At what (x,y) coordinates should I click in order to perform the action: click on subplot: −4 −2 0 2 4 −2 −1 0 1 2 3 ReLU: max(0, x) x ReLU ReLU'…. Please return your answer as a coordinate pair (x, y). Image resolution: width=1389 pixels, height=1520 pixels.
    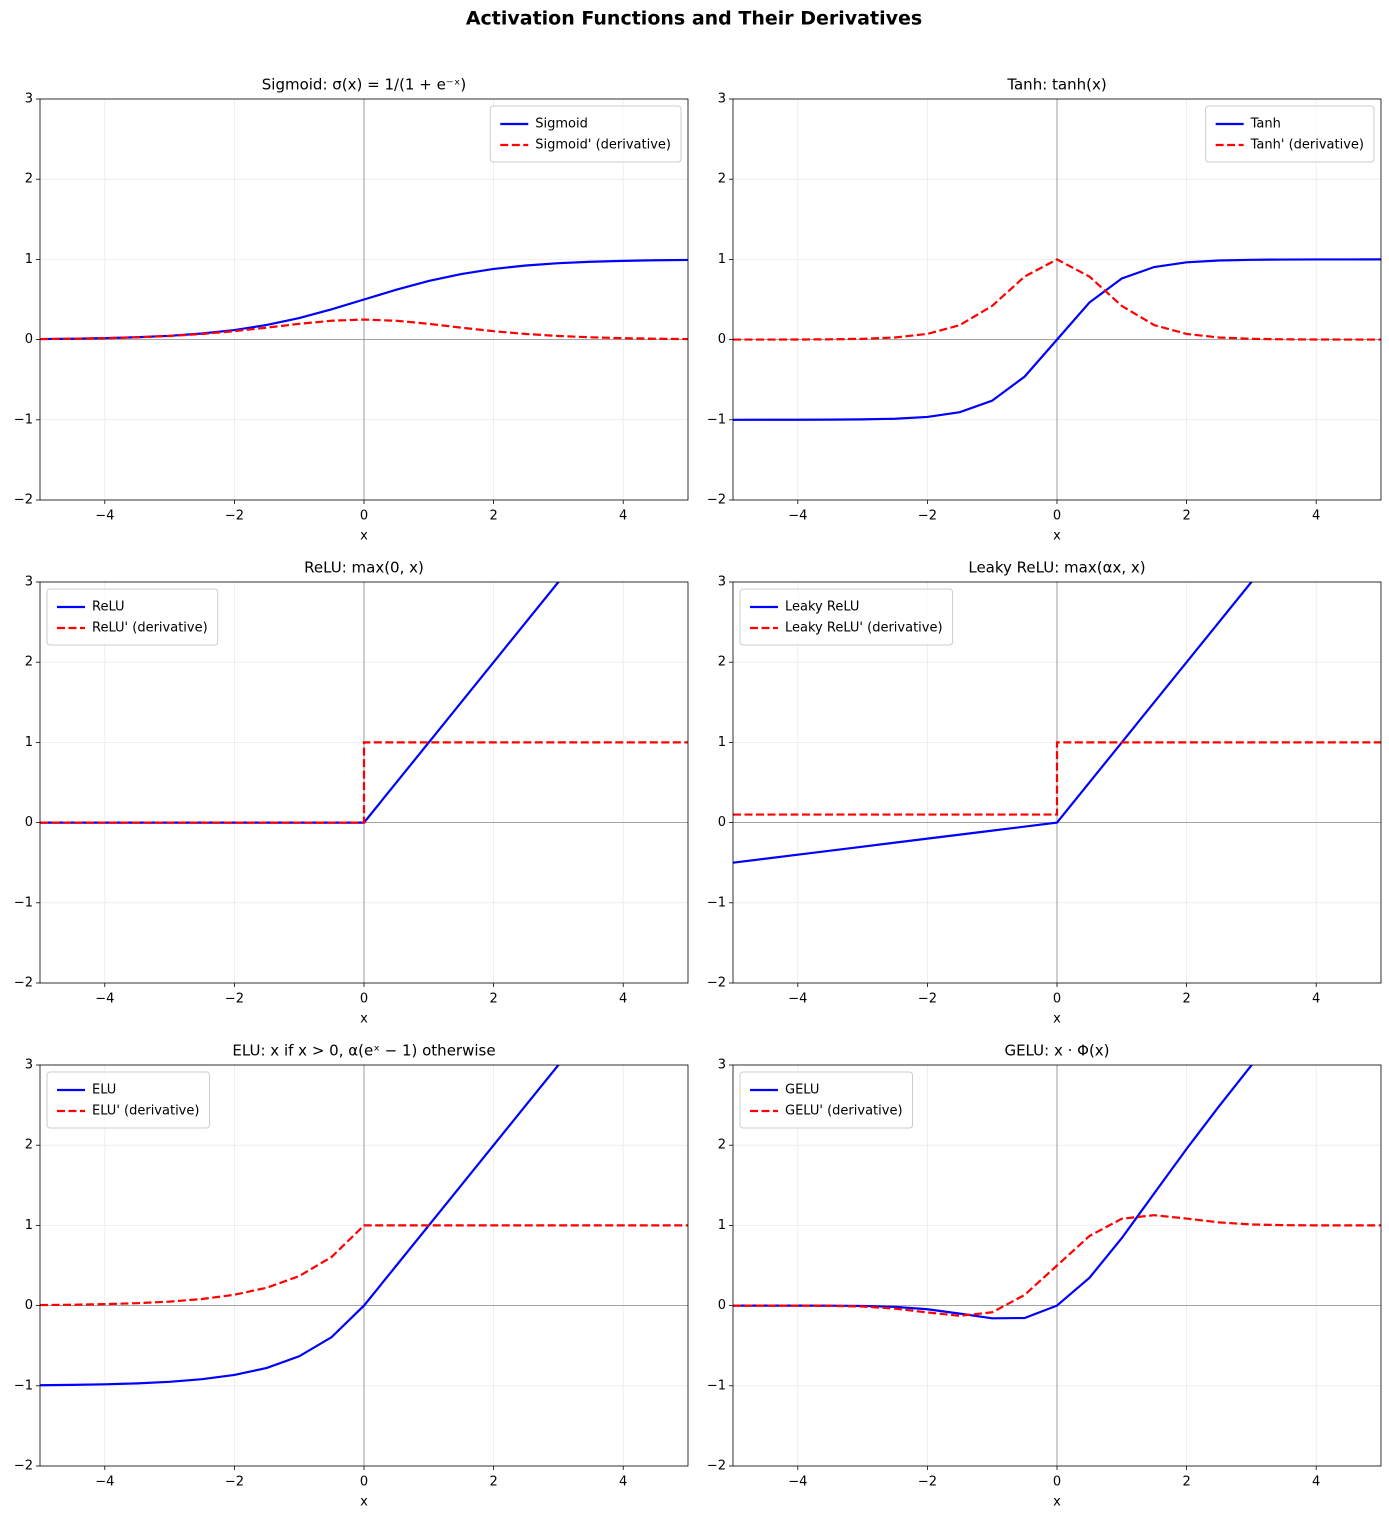
    Looking at the image, I should click on (351, 793).